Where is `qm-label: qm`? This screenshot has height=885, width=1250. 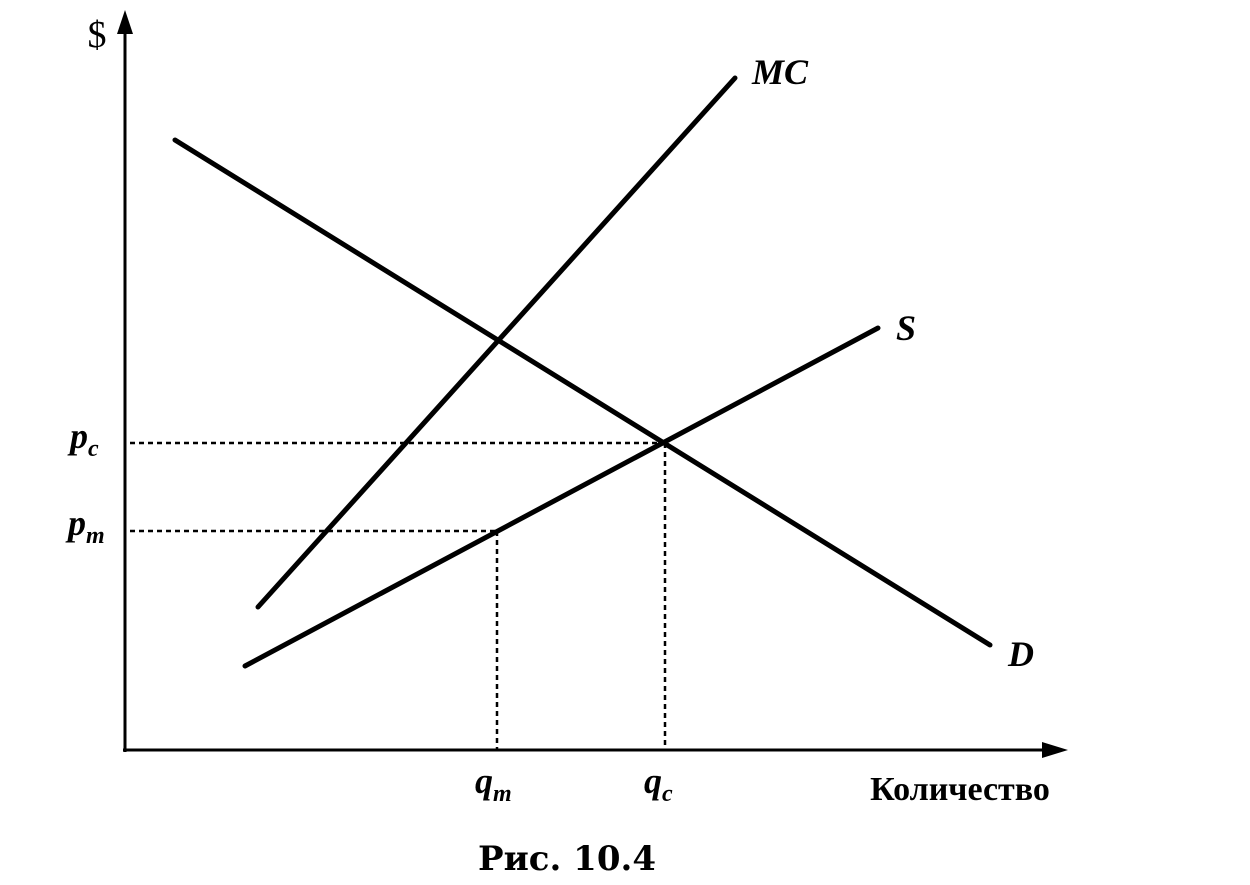 qm-label: qm is located at coordinates (493, 784).